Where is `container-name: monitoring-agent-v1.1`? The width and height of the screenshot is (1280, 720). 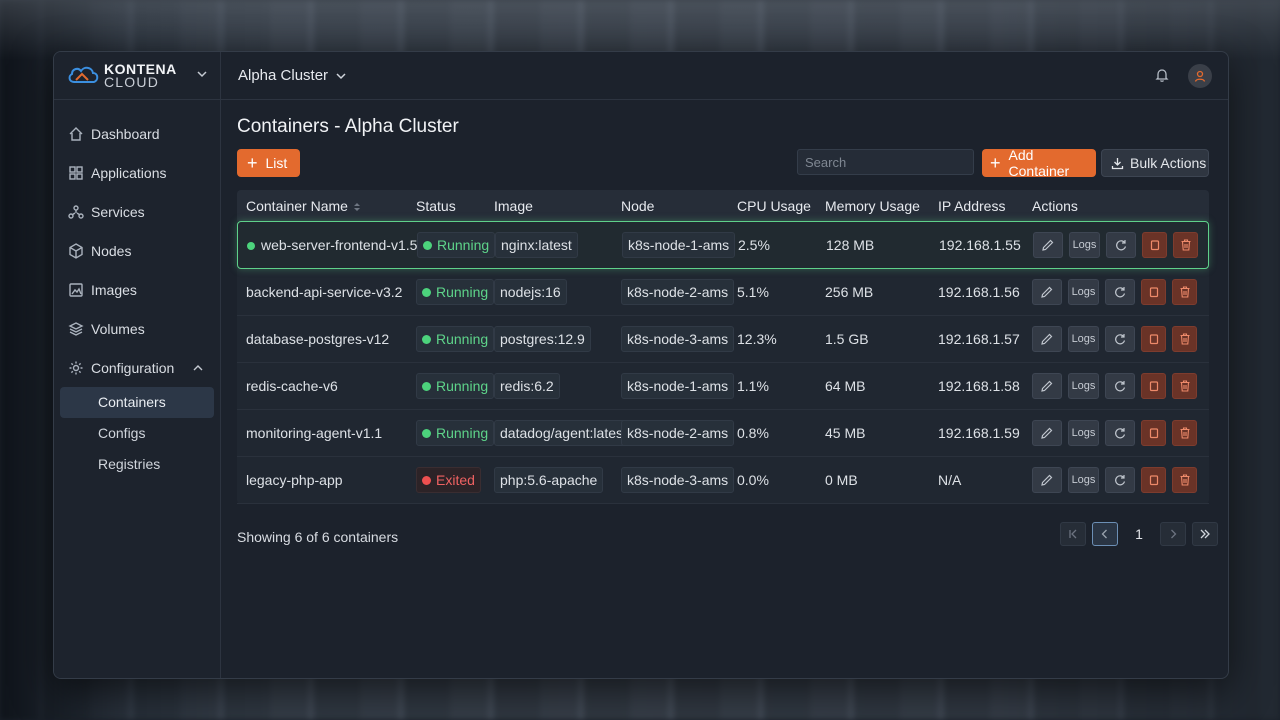
container-name: monitoring-agent-v1.1 is located at coordinates (314, 433).